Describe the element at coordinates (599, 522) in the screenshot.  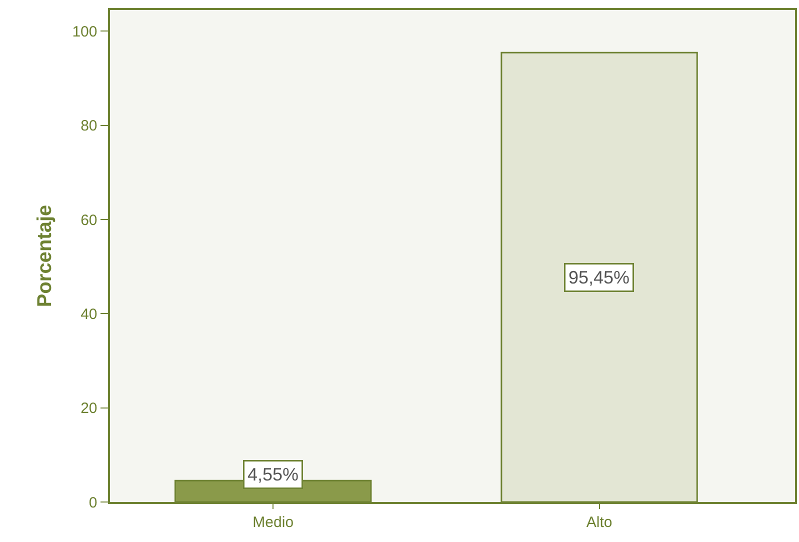
I see `x-tick-label: Alto` at that location.